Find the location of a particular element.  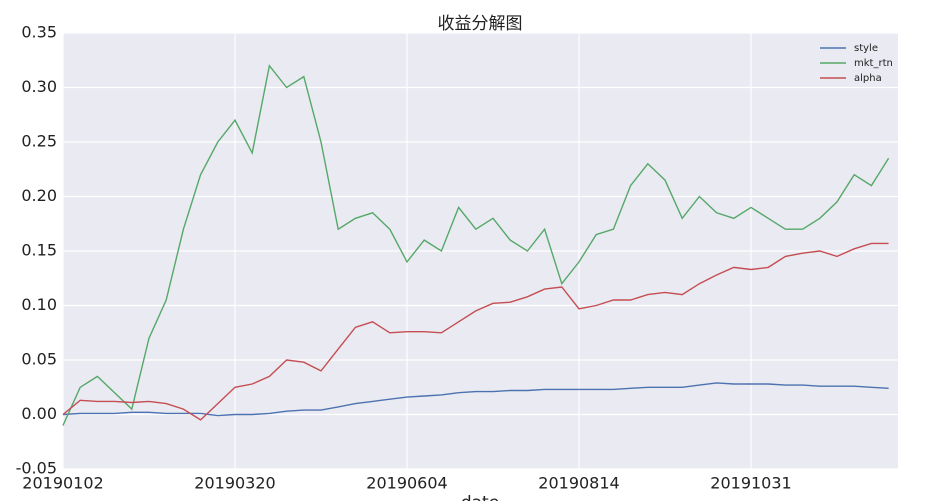

x-tick-label: 20190102 is located at coordinates (62, 483).